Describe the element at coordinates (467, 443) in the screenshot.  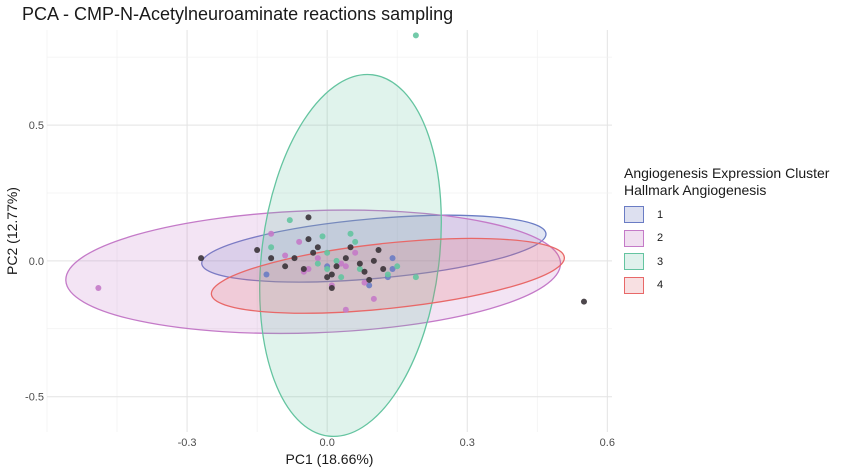
I see `x-tick-label: 0.3` at that location.